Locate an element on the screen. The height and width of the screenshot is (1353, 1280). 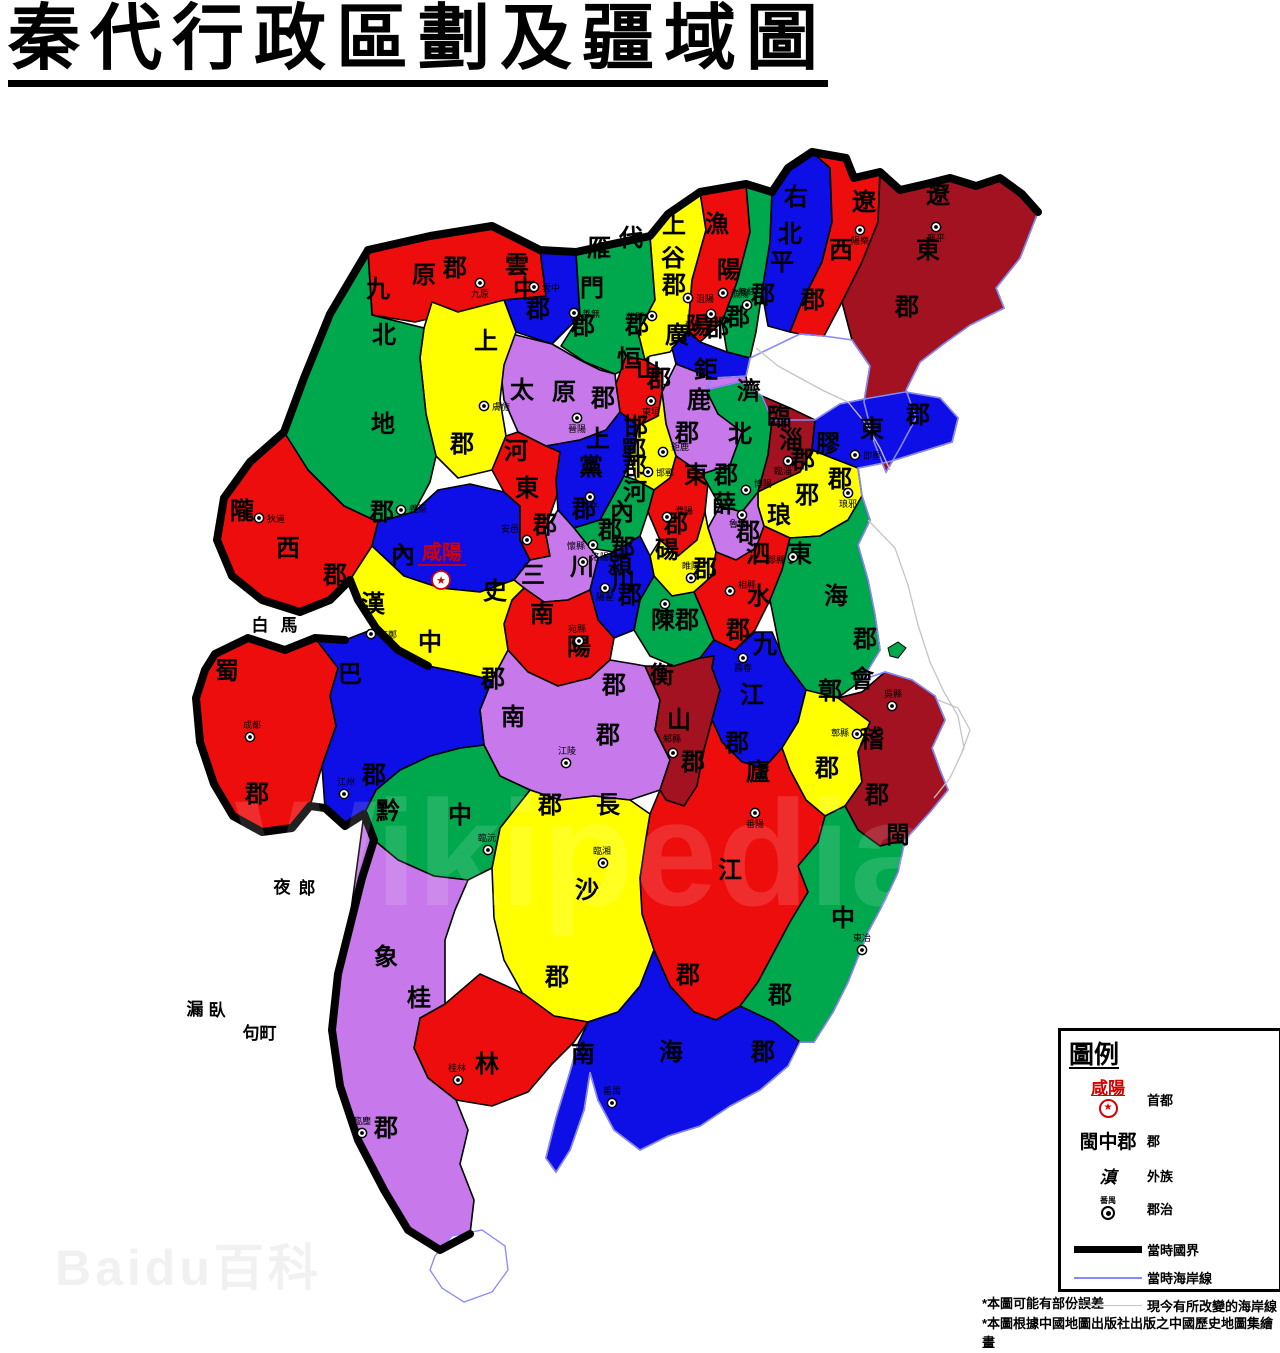
region-label-閩中郡: 閩 is located at coordinates (898, 835).